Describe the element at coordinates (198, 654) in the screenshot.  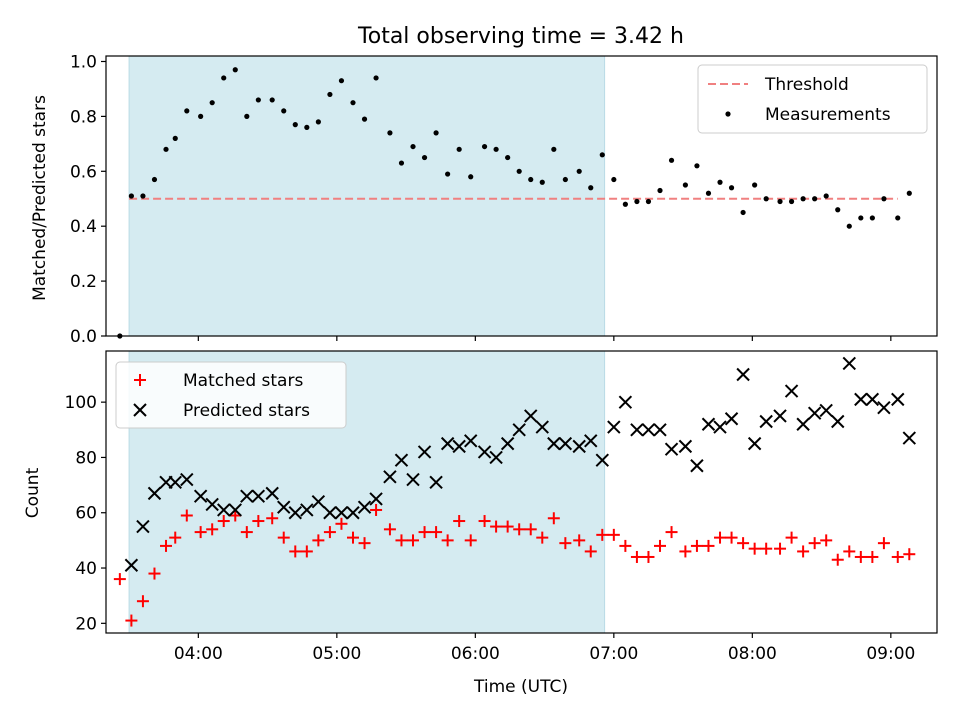
I see `x-tick-label: 04:00` at that location.